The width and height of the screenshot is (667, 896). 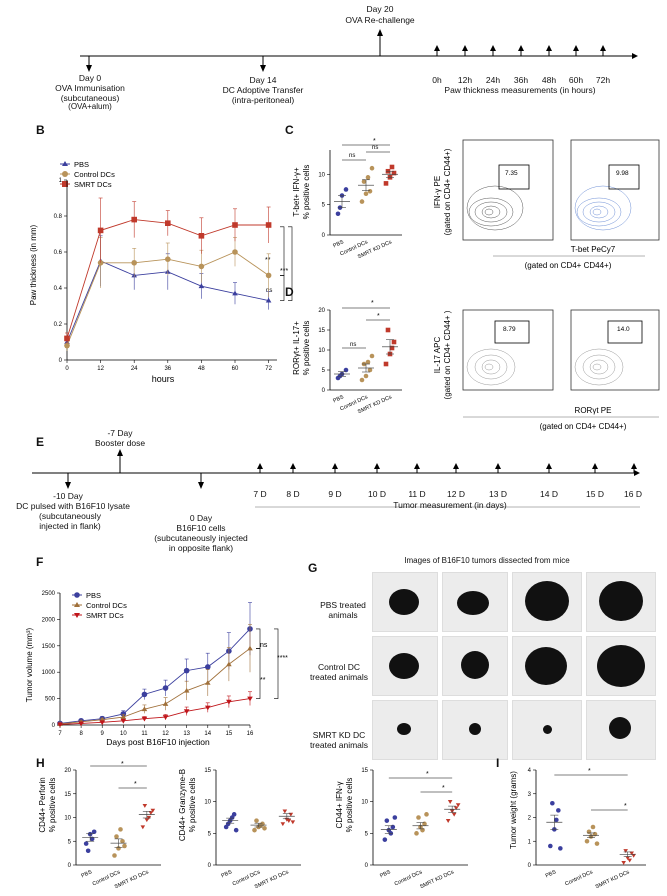 What do you see at coordinates (359, 50) in the screenshot?
I see `timeline-a-axis` at bounding box center [359, 50].